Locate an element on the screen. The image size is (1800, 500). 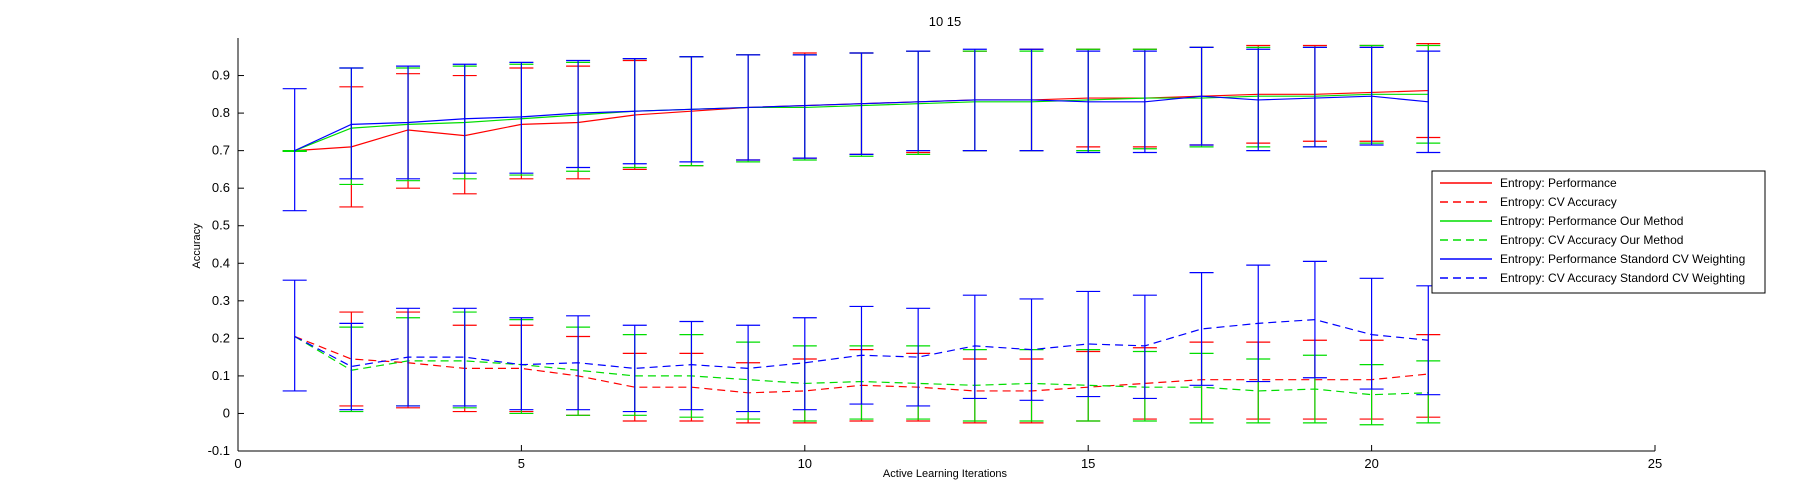
y-tick-label: 0.3 is located at coordinates (221, 300).